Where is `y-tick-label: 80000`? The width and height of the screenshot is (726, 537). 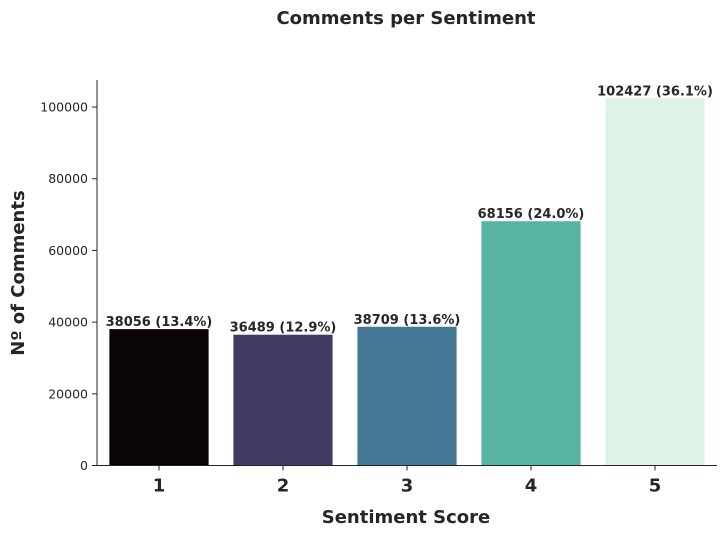
y-tick-label: 80000 is located at coordinates (68, 178).